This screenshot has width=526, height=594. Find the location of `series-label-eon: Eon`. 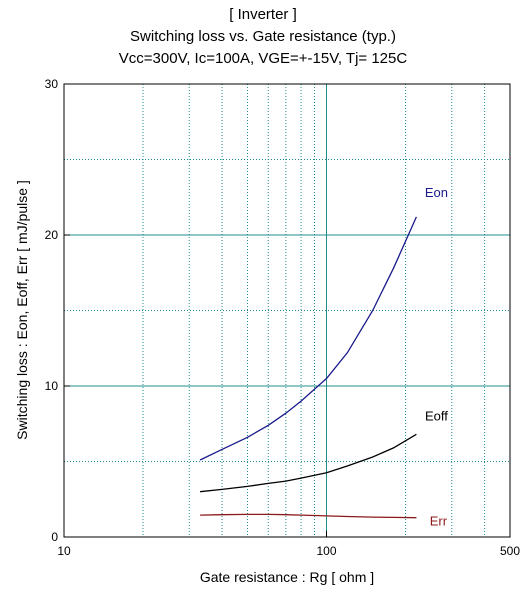

series-label-eon: Eon is located at coordinates (436, 192).